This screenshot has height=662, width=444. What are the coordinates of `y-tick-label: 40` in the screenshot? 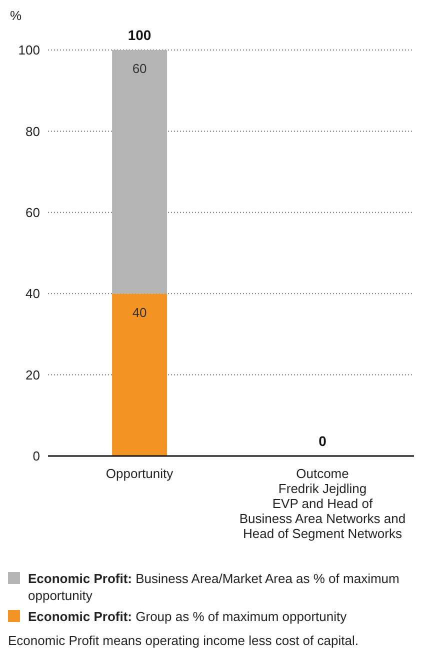 It's located at (33, 294).